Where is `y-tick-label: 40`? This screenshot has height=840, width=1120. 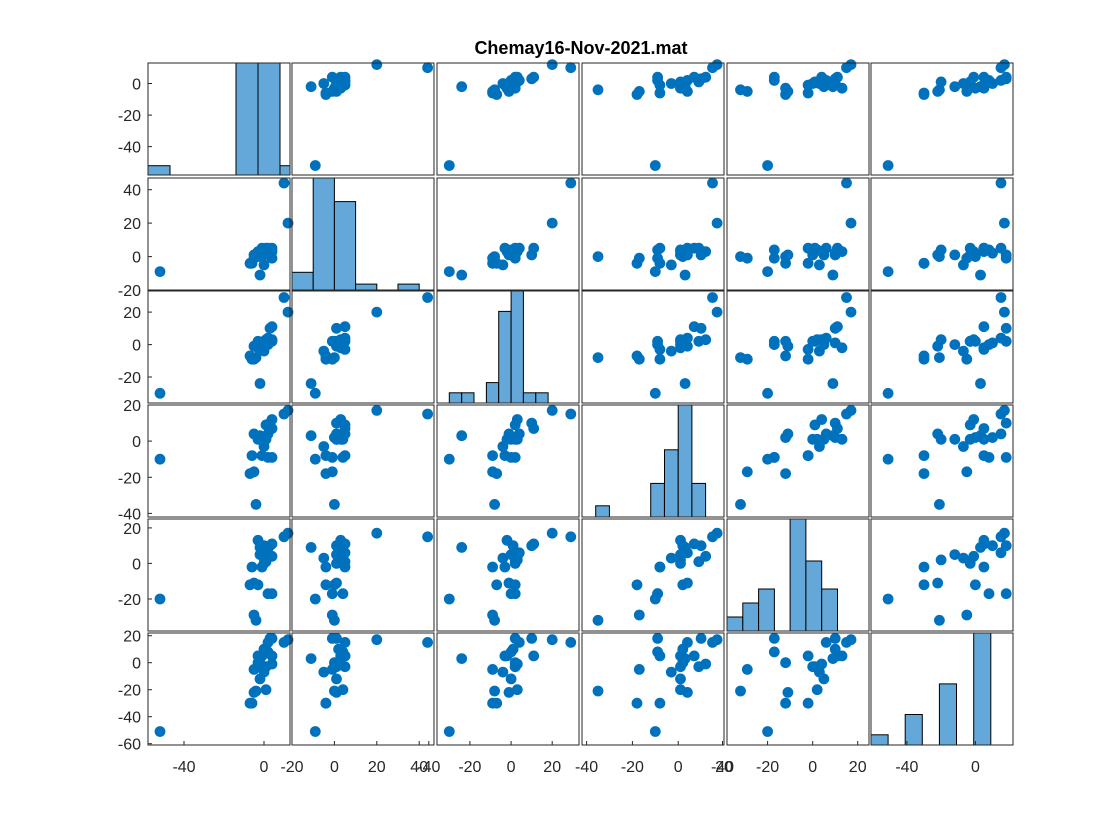 y-tick-label: 40 is located at coordinates (132, 191).